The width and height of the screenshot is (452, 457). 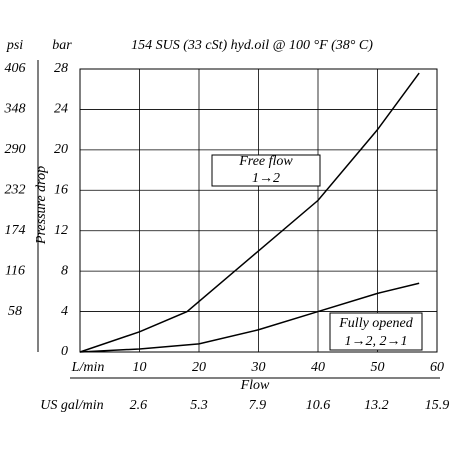 I want to click on y-tick-label: 8, so click(x=64, y=270).